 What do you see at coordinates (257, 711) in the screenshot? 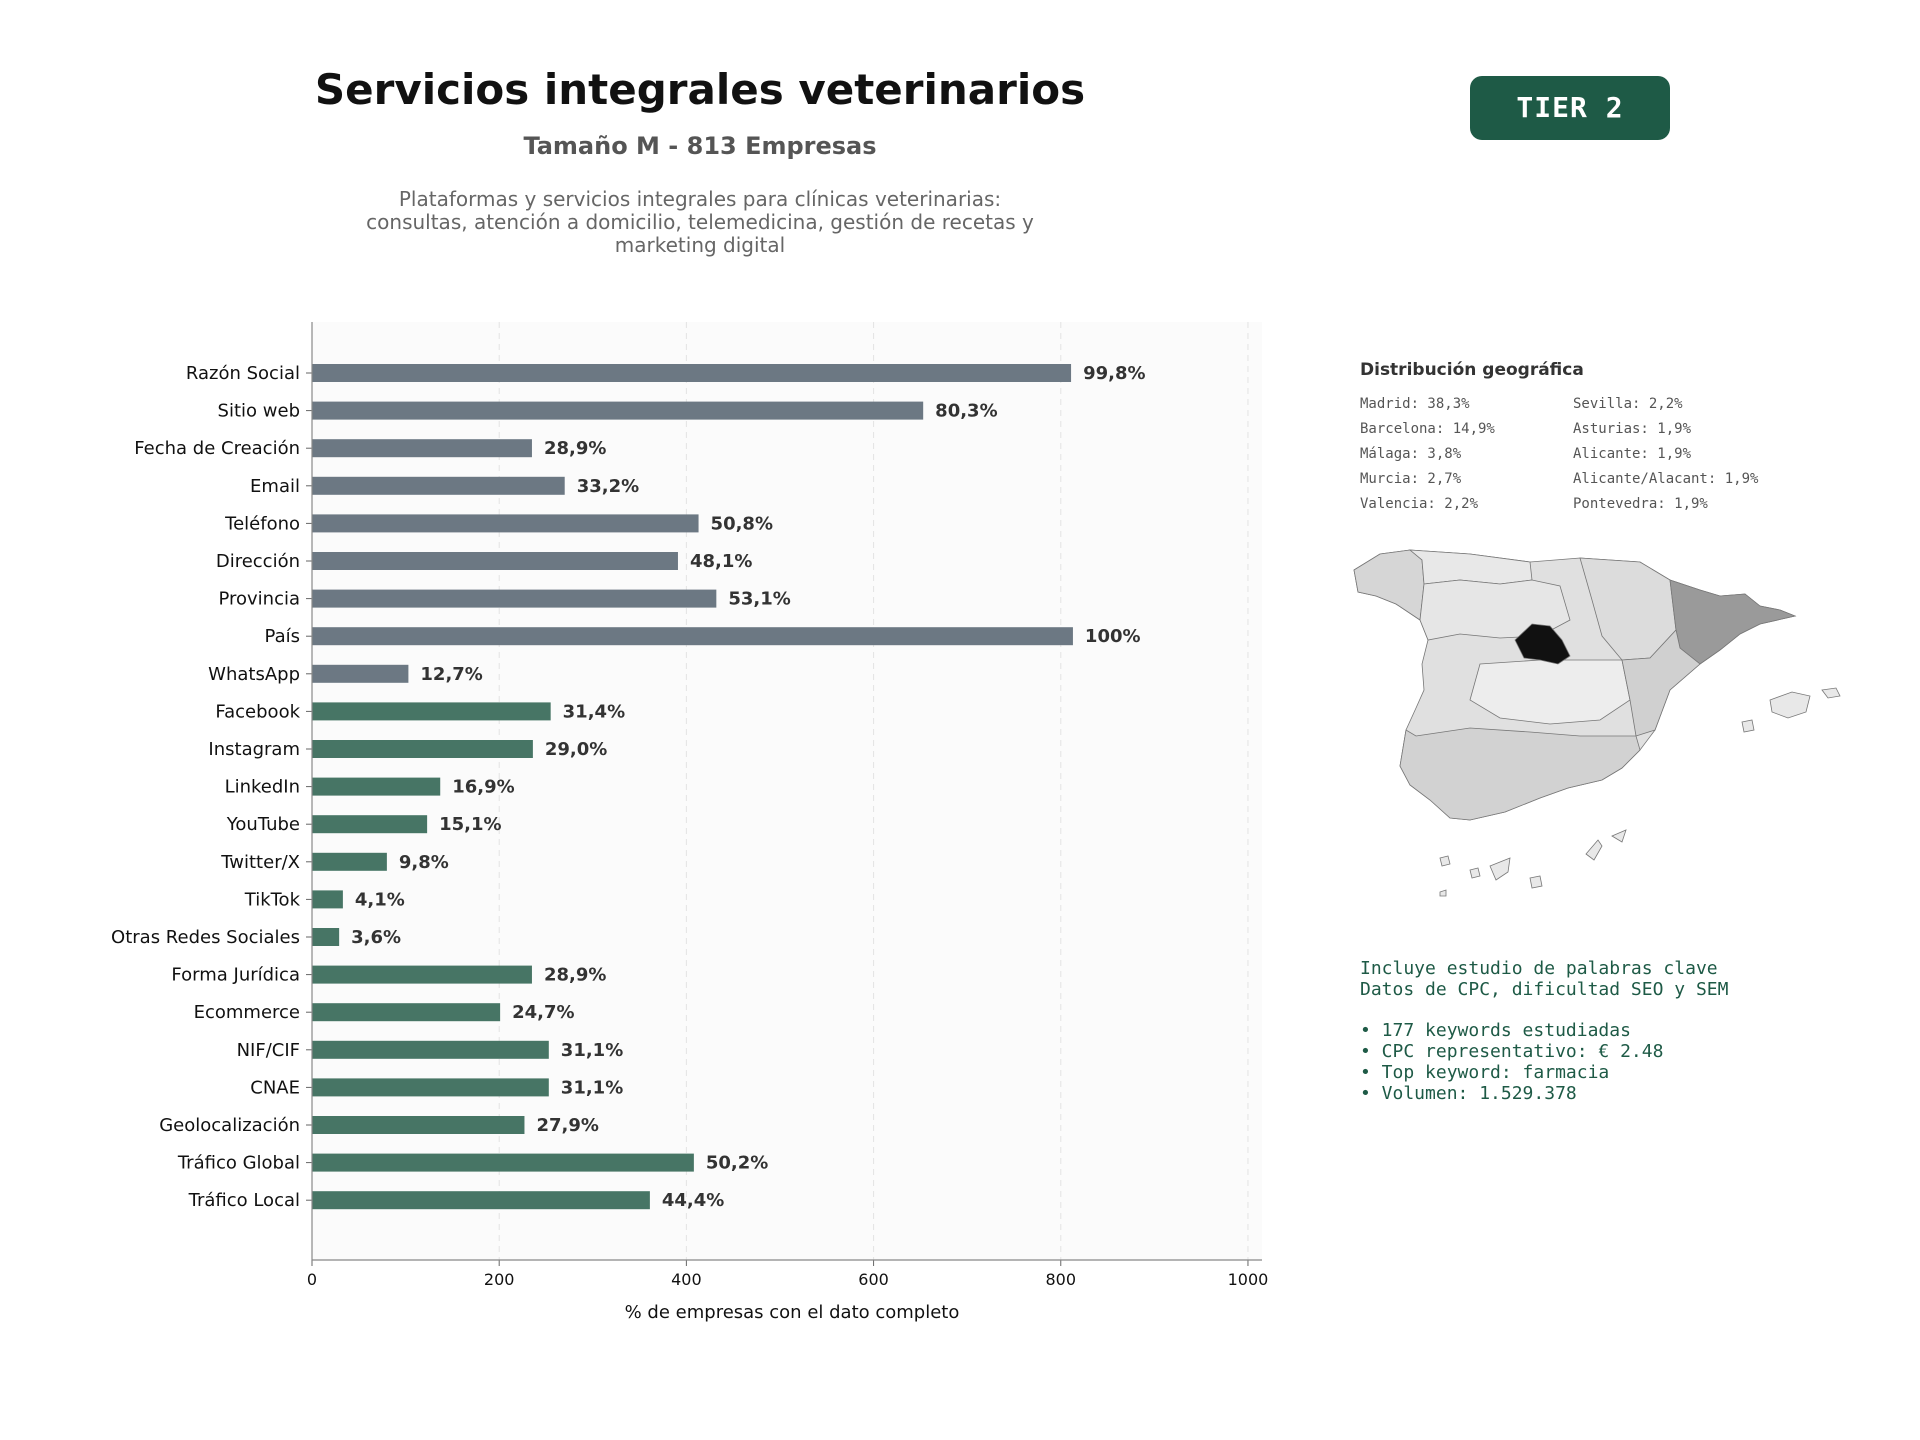
I see `category-label: Facebook` at bounding box center [257, 711].